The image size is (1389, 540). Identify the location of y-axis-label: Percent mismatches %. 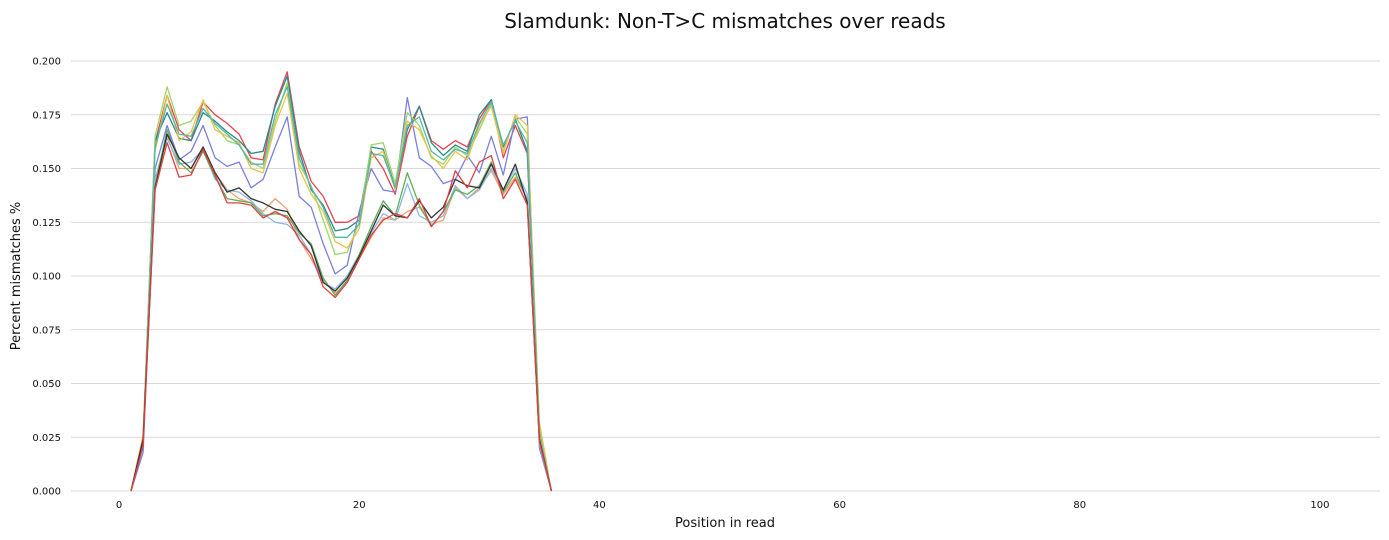
(16, 276).